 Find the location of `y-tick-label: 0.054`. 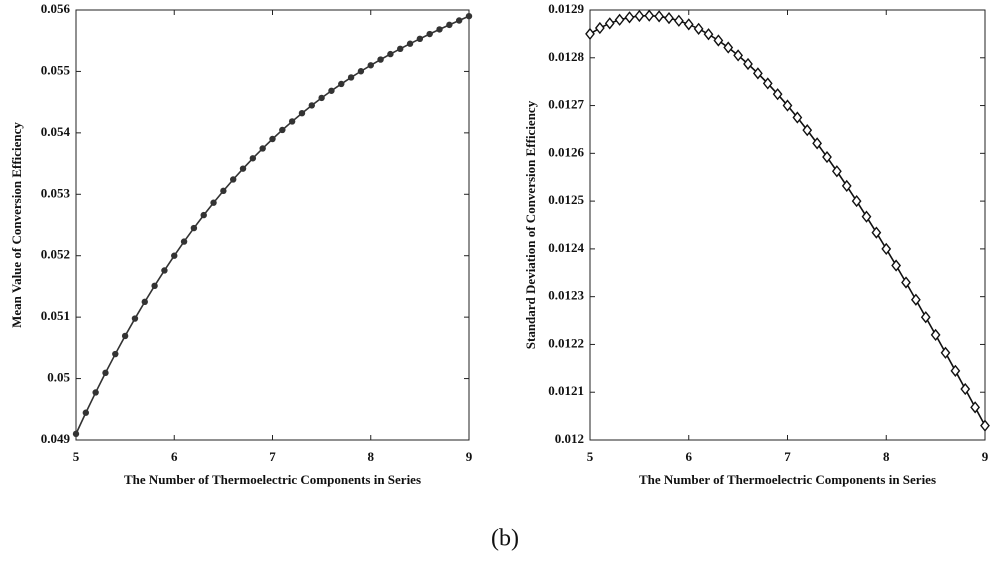

y-tick-label: 0.054 is located at coordinates (56, 131).